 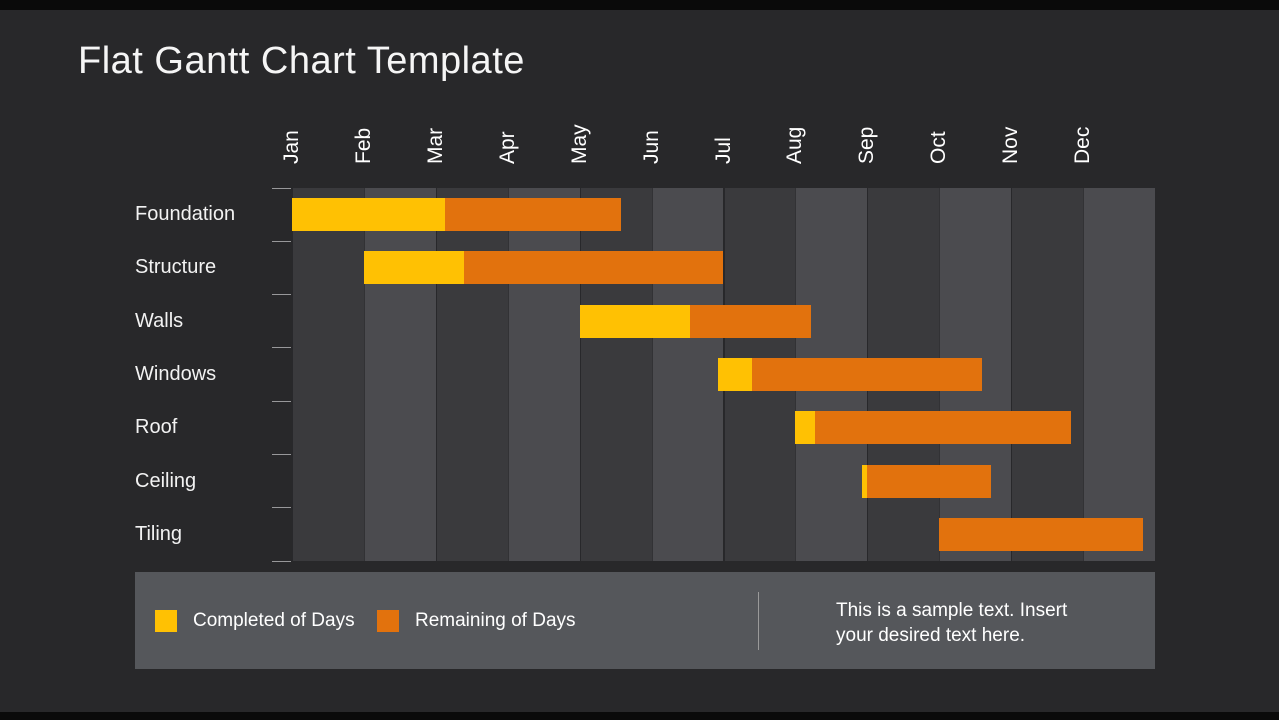 What do you see at coordinates (369, 215) in the screenshot?
I see `gantt-bar-completed-foundation` at bounding box center [369, 215].